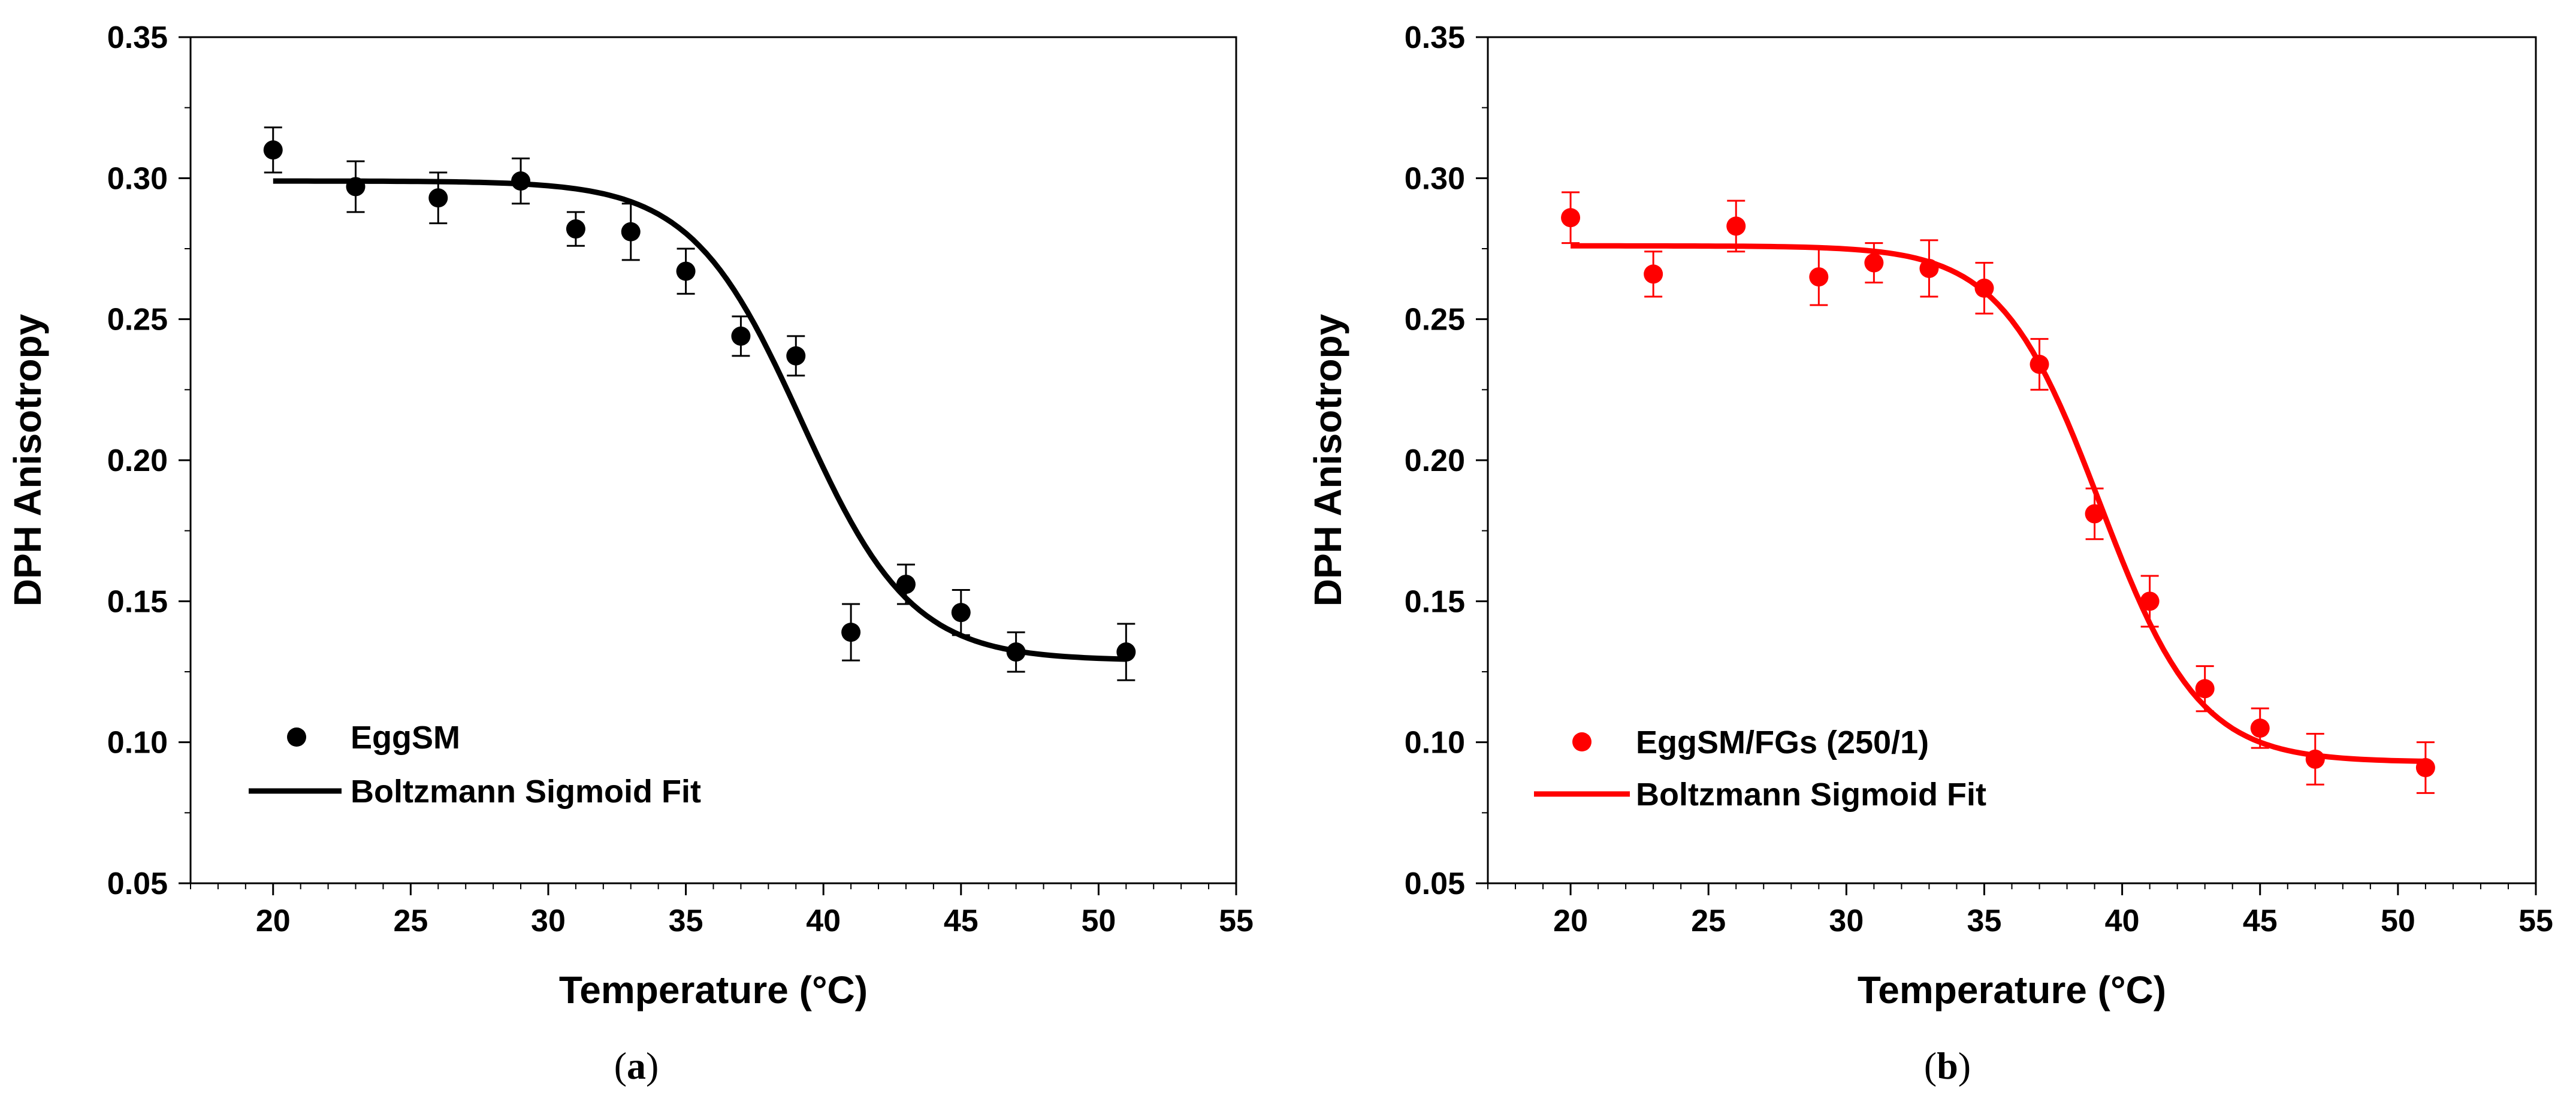  I want to click on caption-letter: b, so click(1948, 1065).